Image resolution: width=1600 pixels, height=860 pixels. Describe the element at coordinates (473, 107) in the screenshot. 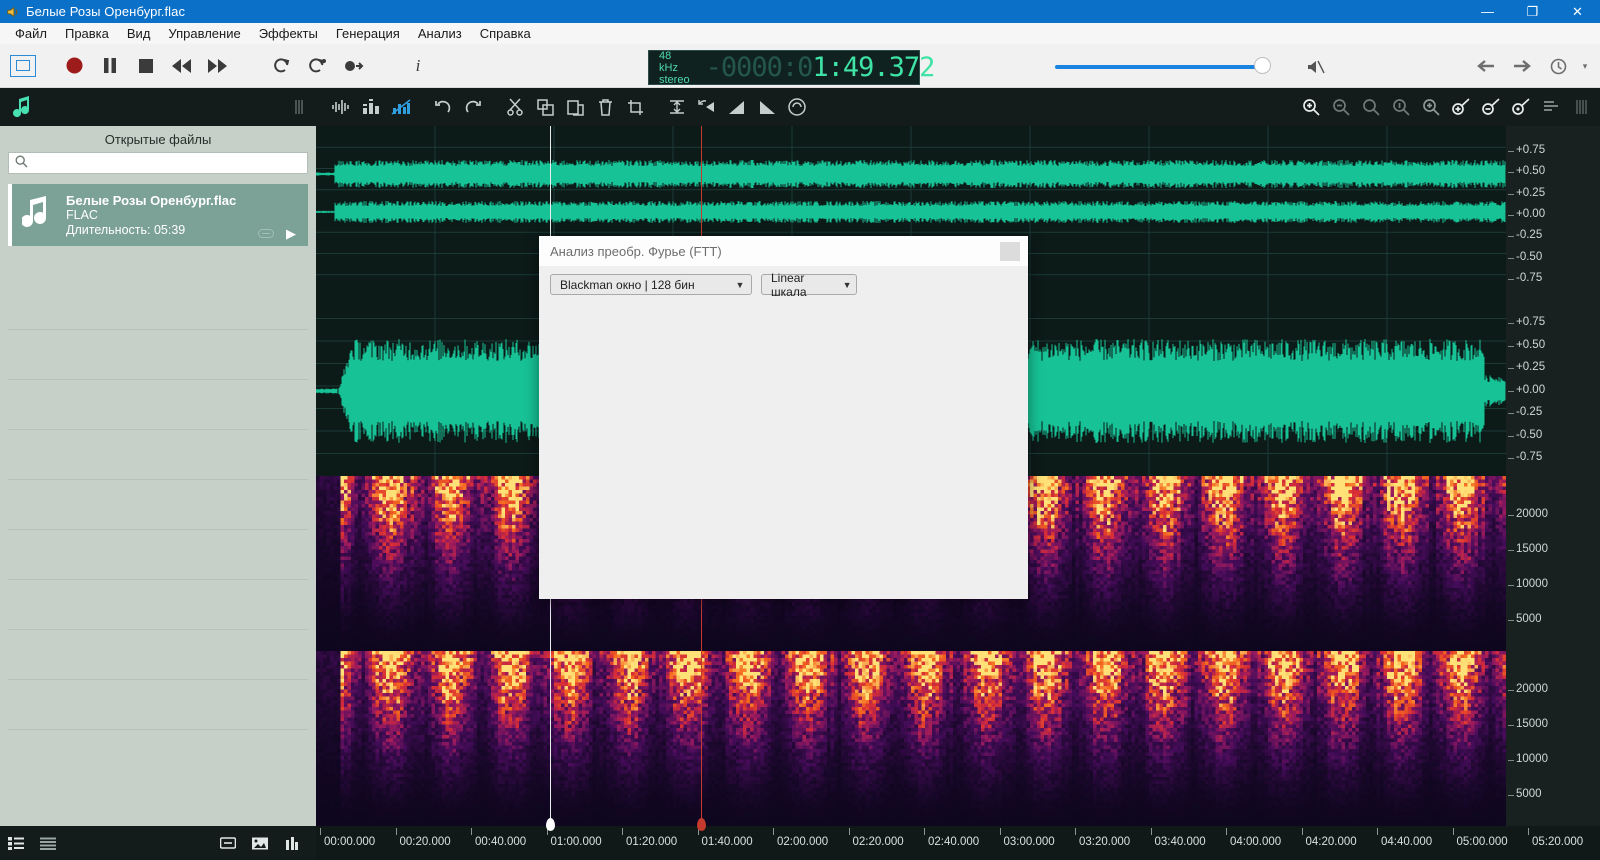

I see `redo-button` at that location.